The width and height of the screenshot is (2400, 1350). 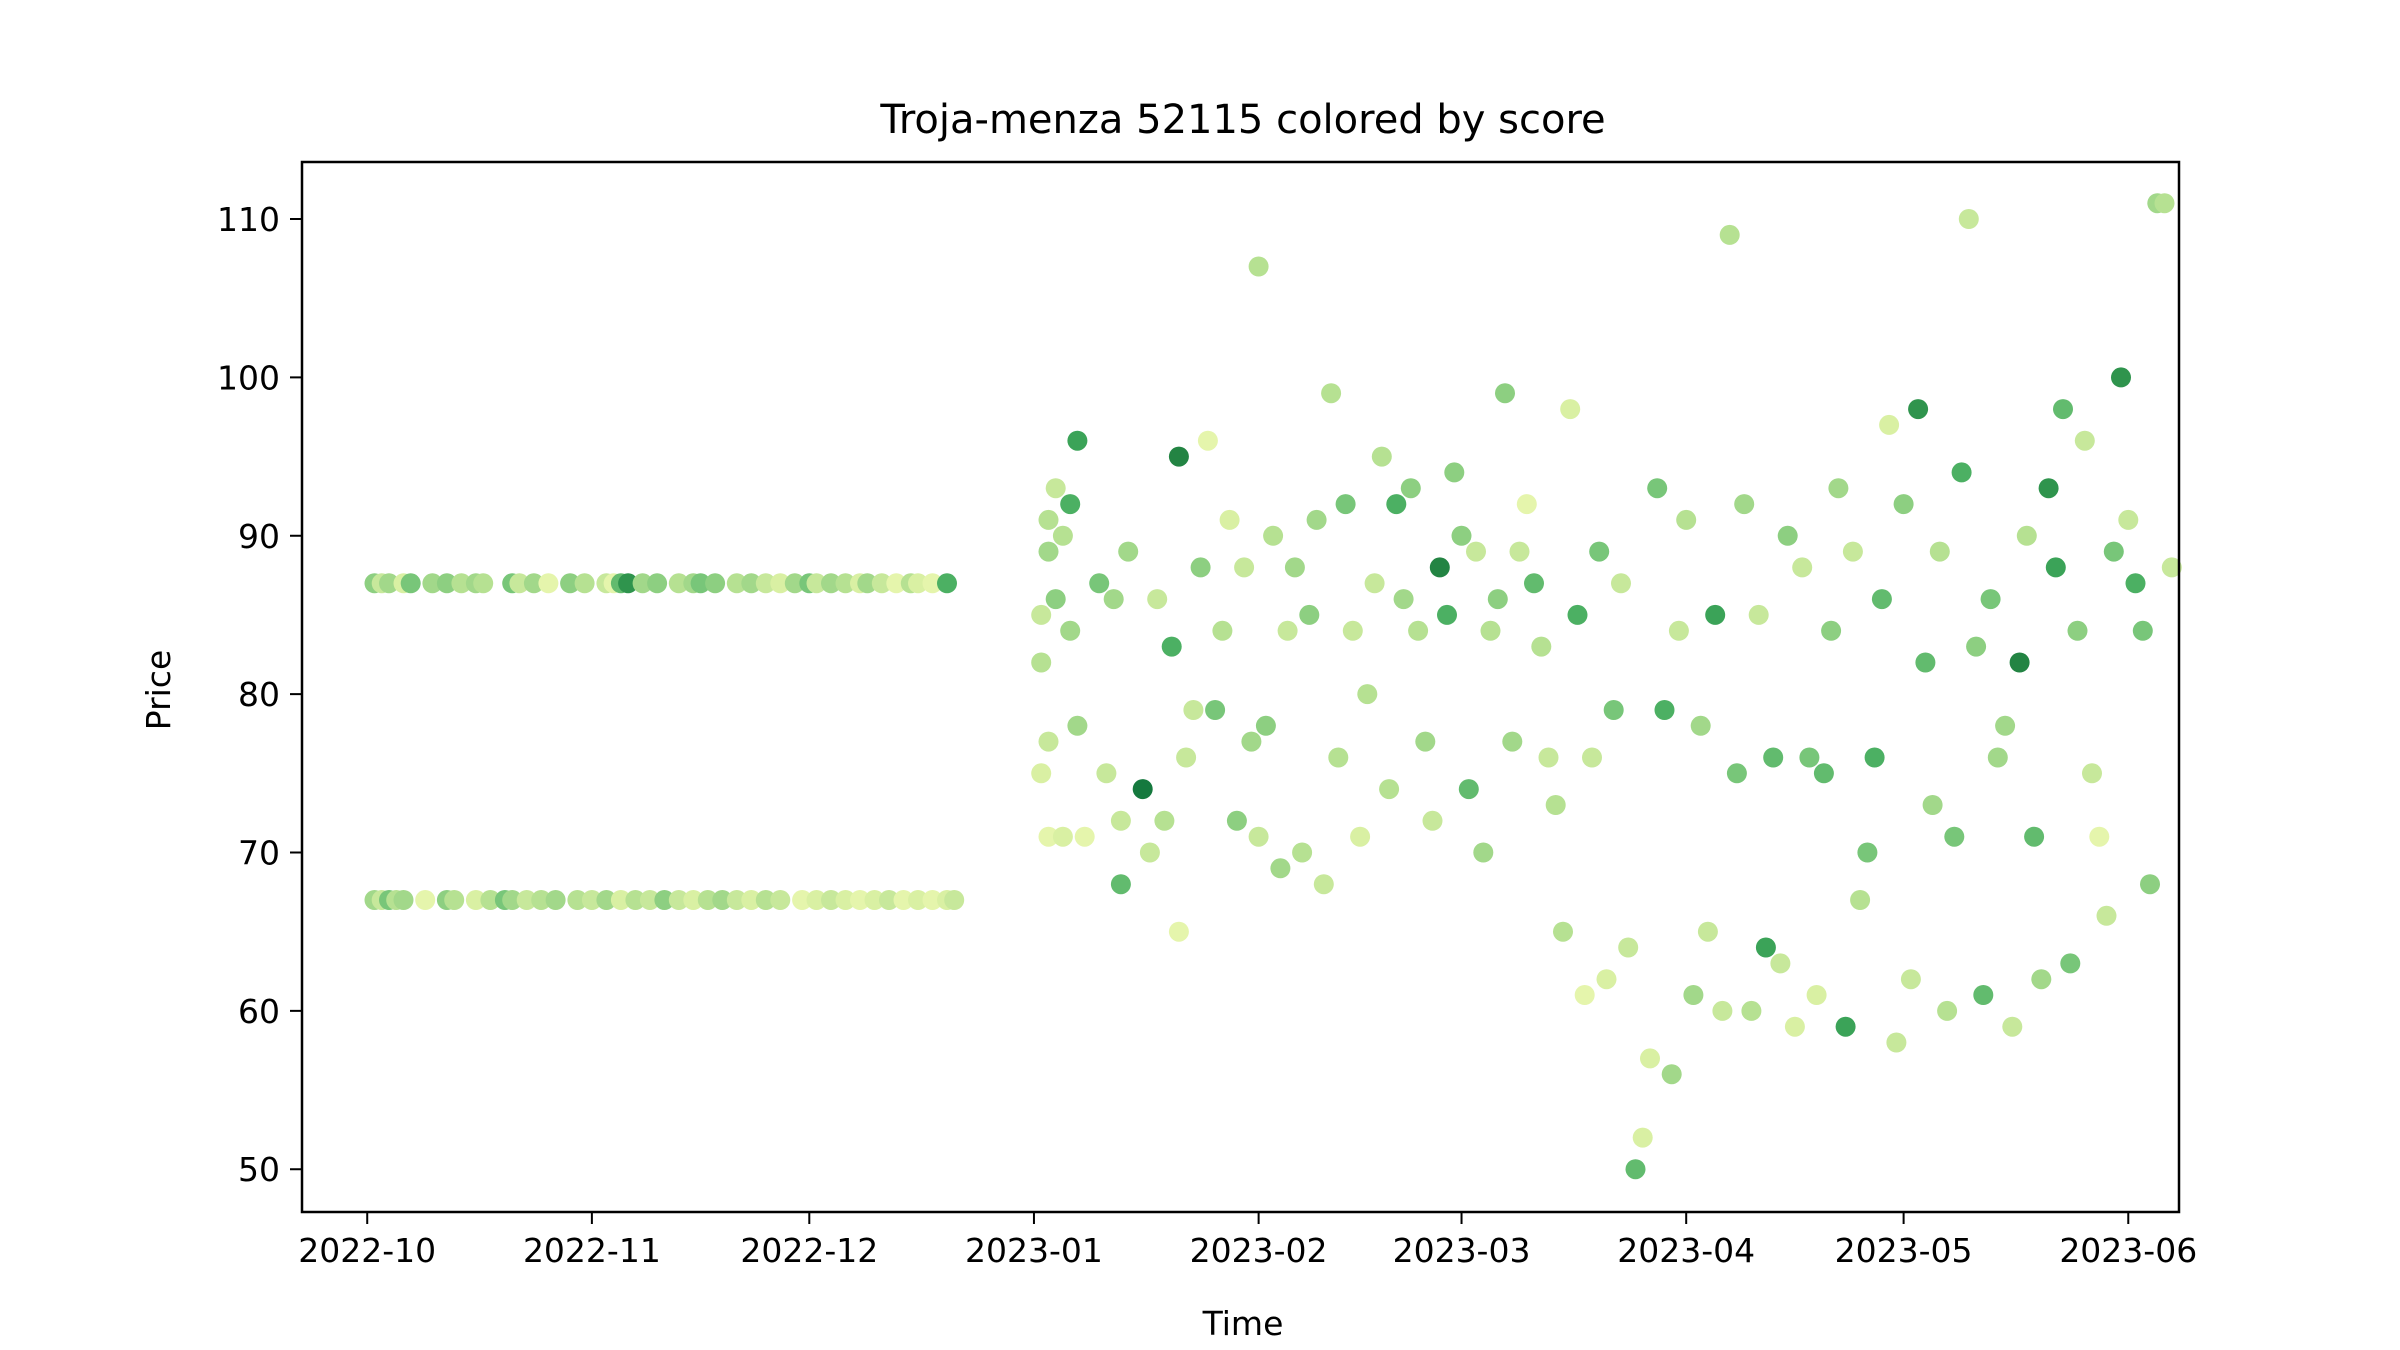 What do you see at coordinates (367, 1250) in the screenshot?
I see `x-tick-label: 2022-10` at bounding box center [367, 1250].